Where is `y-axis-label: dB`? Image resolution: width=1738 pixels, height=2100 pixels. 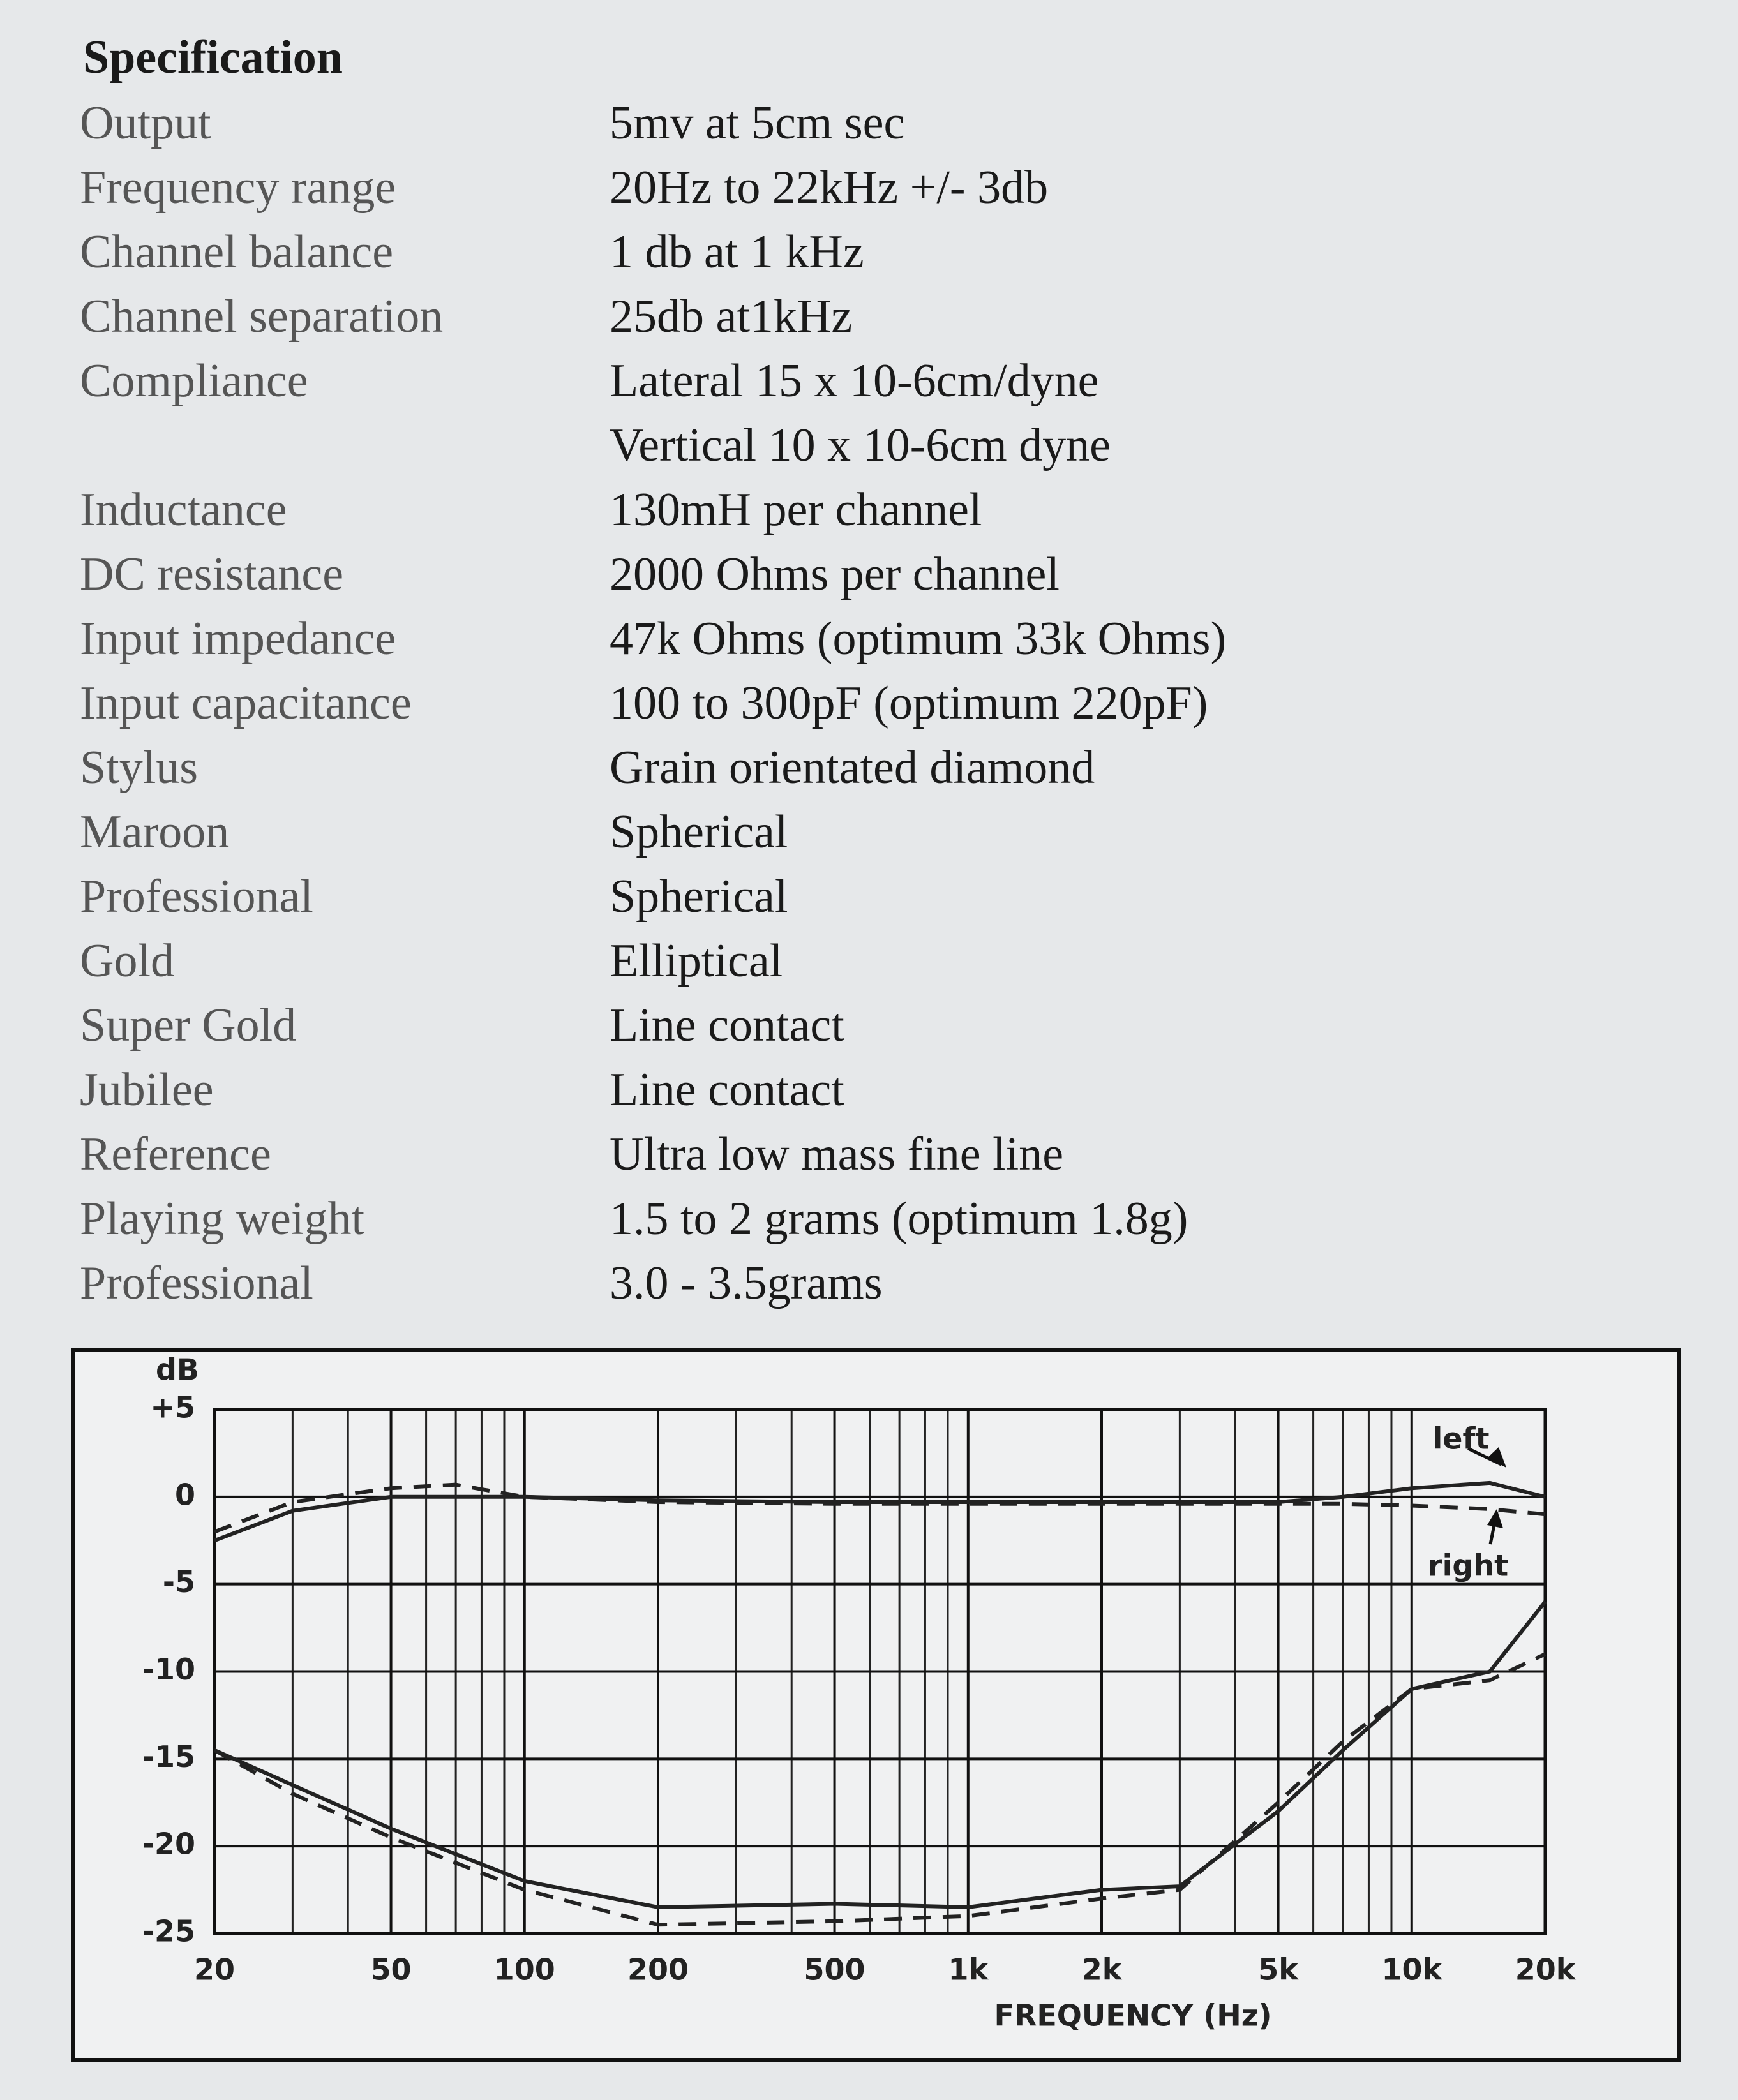
y-axis-label: dB is located at coordinates (177, 1370).